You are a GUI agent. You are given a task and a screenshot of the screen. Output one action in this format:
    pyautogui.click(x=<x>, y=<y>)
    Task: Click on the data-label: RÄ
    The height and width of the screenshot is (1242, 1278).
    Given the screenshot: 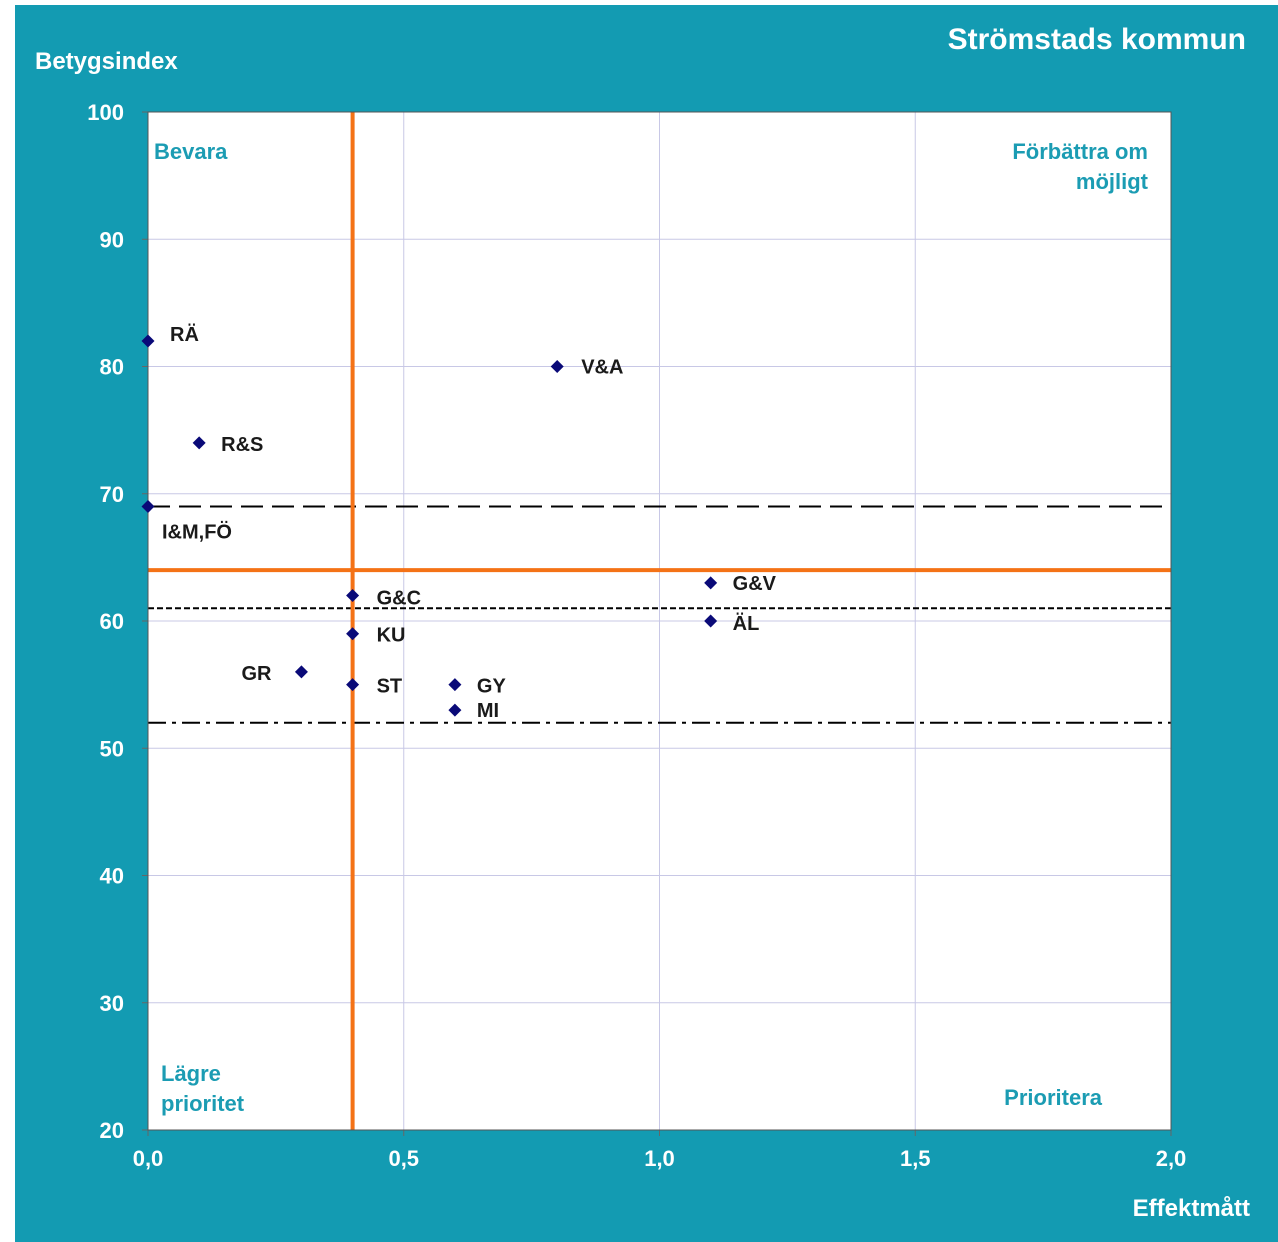 What is the action you would take?
    pyautogui.click(x=184, y=334)
    